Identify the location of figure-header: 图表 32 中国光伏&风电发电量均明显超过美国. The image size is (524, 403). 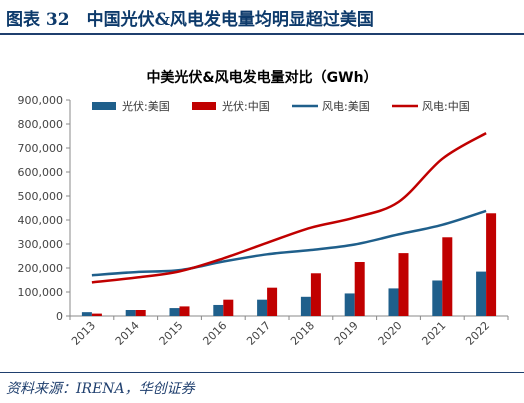
(262, 18).